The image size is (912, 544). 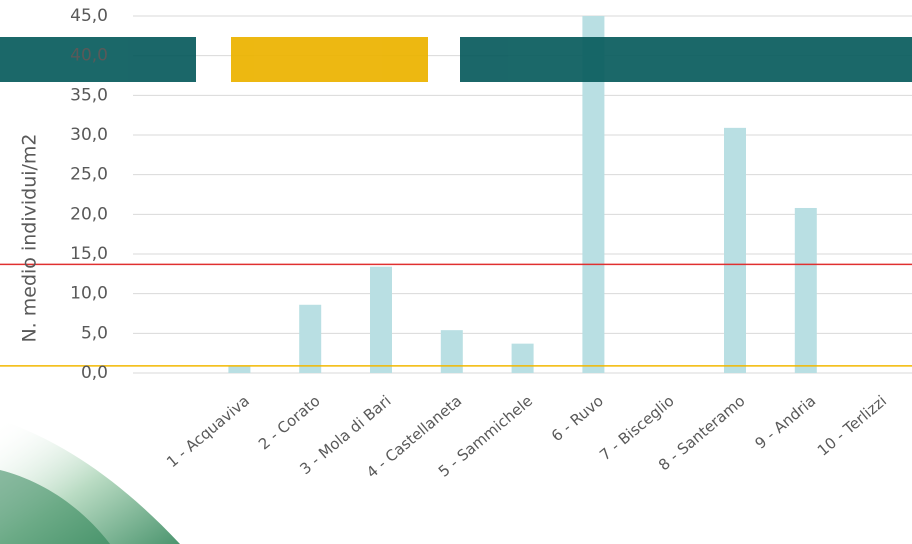 What do you see at coordinates (89, 294) in the screenshot?
I see `y-tick-label: 10,0` at bounding box center [89, 294].